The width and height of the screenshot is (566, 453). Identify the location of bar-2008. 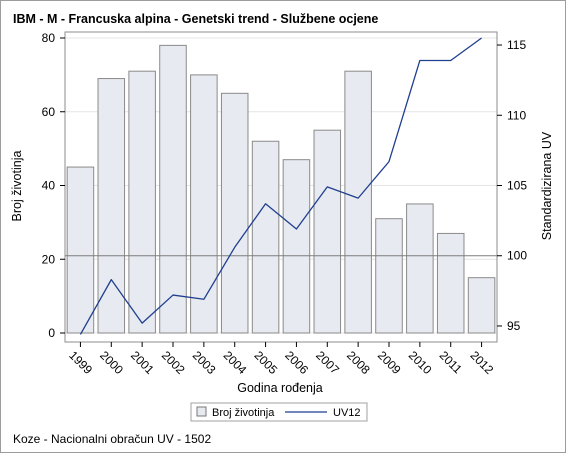
(358, 202).